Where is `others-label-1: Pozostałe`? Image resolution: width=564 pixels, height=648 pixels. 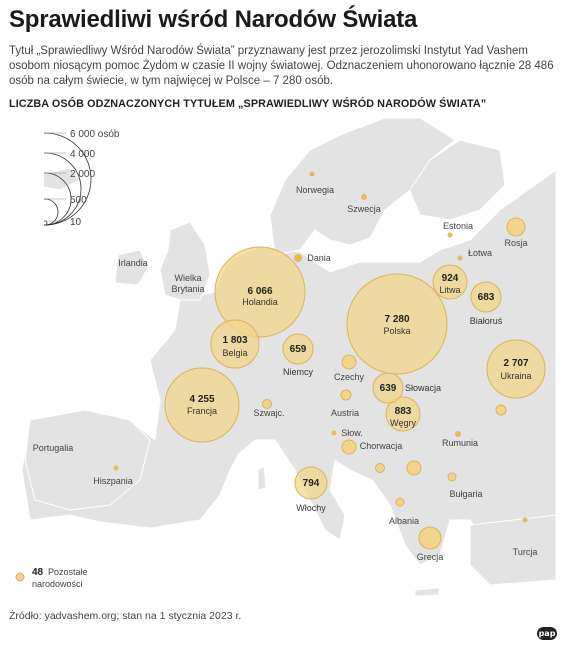 others-label-1: Pozostałe is located at coordinates (68, 572).